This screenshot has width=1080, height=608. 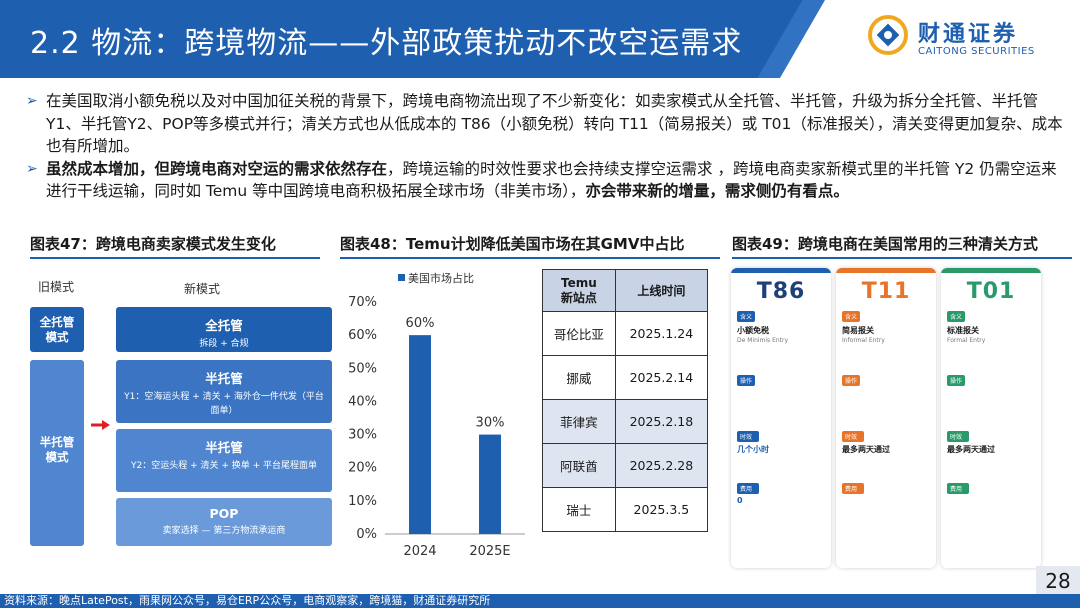 I want to click on caitong-logo-icon, so click(x=888, y=35).